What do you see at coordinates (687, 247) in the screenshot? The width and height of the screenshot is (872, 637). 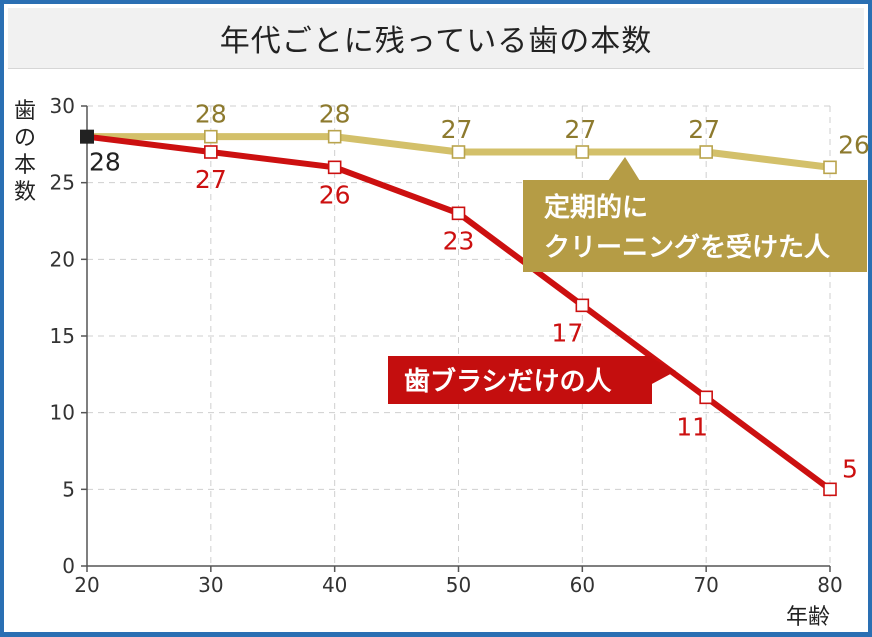 I see `legend-label-cleaning: クリーニングを受けた人` at bounding box center [687, 247].